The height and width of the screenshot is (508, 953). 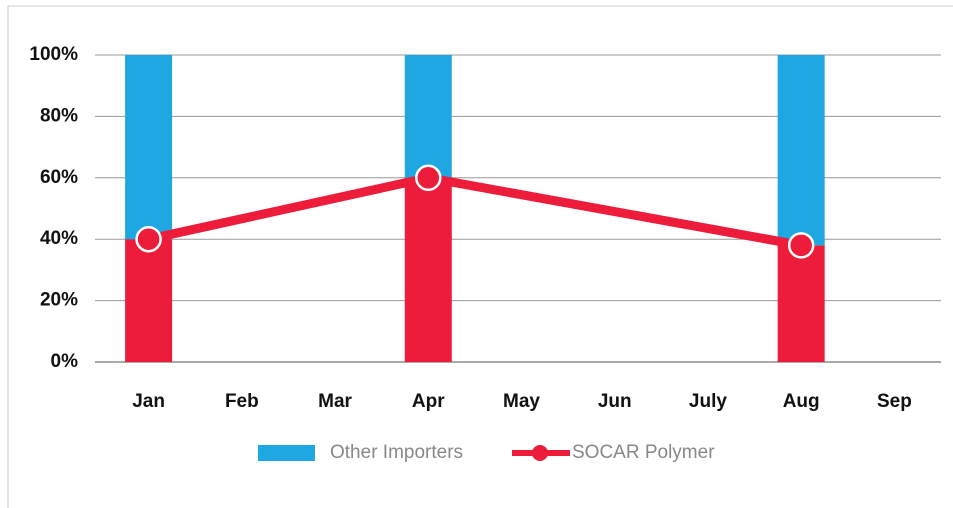 What do you see at coordinates (801, 401) in the screenshot?
I see `x-tick-label: Aug` at bounding box center [801, 401].